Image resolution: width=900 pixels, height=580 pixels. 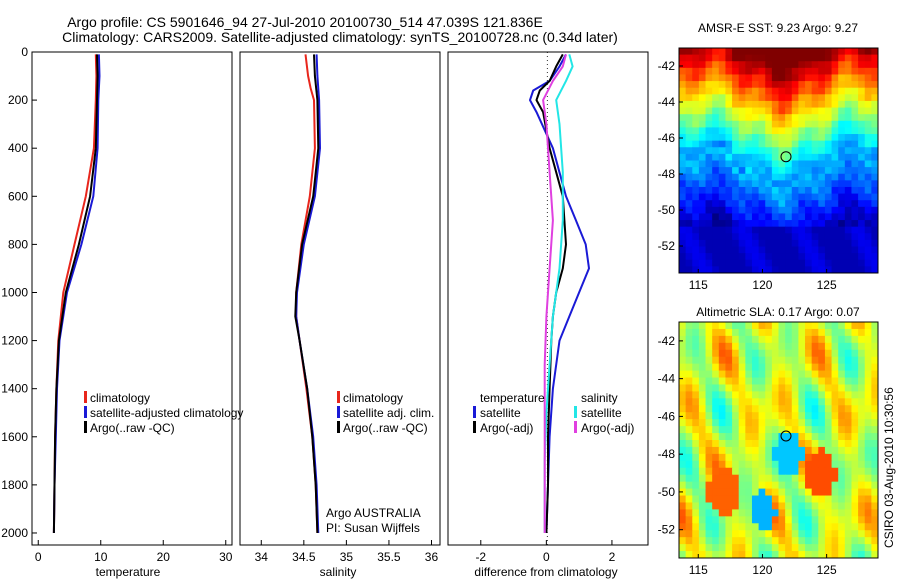 What do you see at coordinates (75, 294) in the screenshot?
I see `series-line-climatology` at bounding box center [75, 294].